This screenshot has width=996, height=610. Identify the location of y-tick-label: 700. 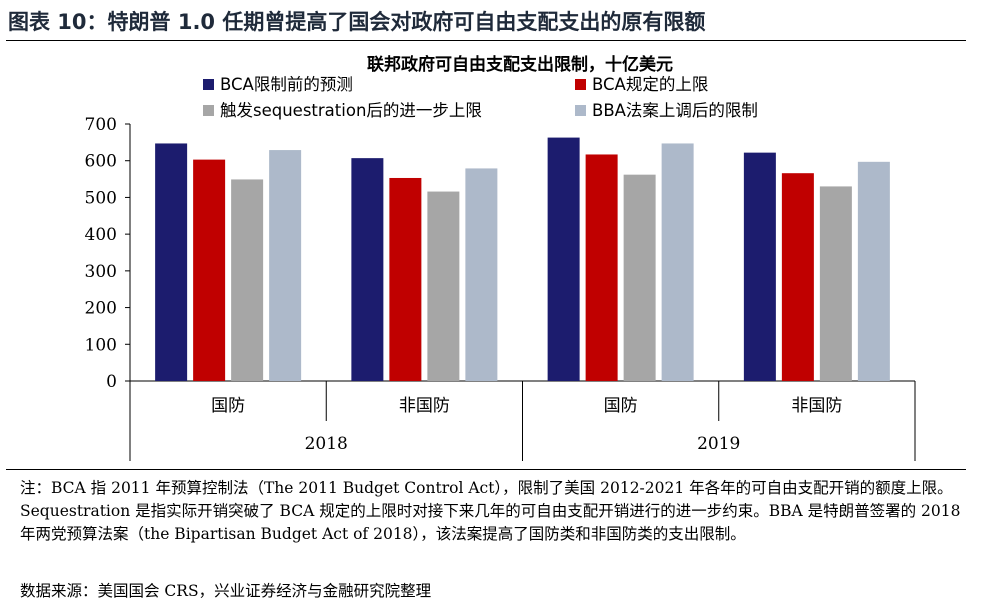
(101, 125).